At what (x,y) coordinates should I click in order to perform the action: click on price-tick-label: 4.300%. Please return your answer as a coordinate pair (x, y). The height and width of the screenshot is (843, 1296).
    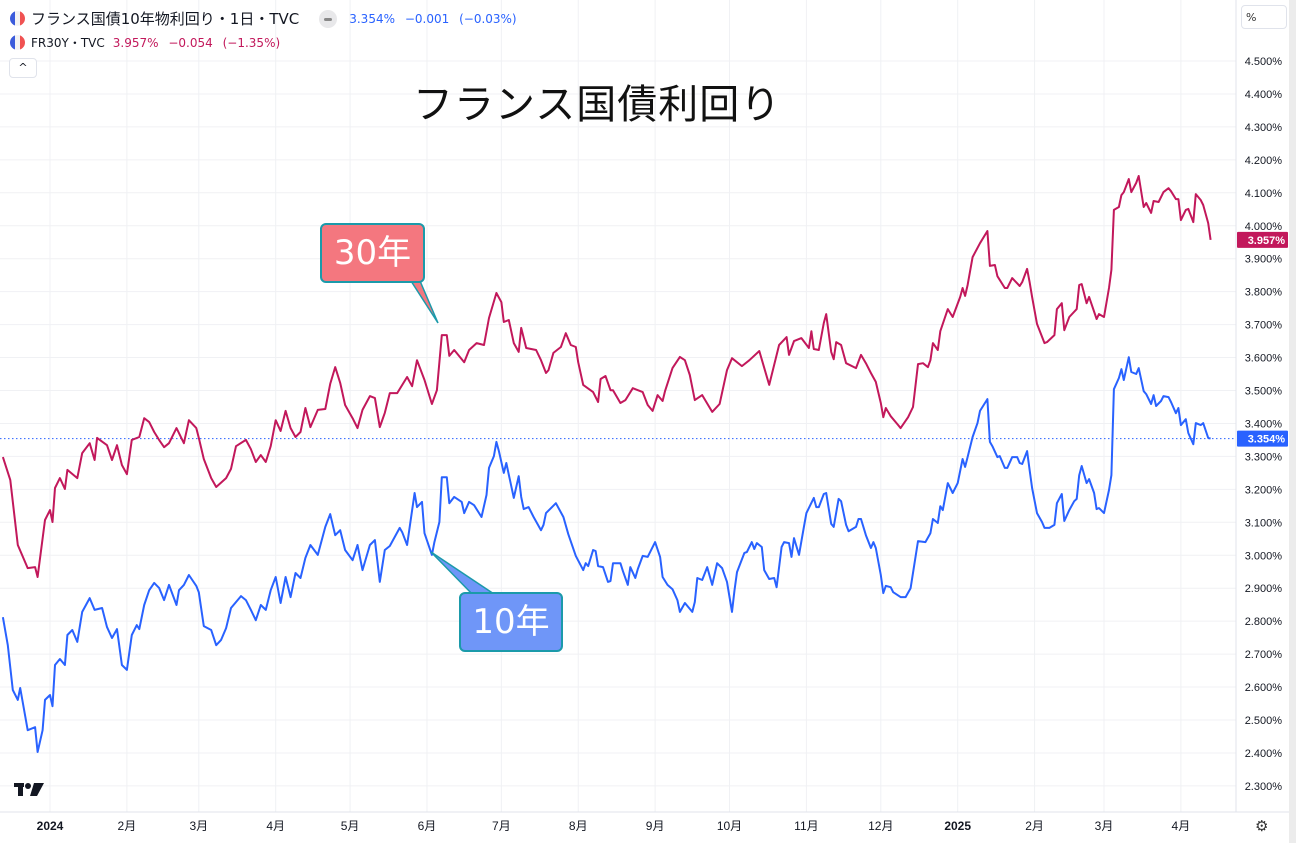
    Looking at the image, I should click on (1264, 128).